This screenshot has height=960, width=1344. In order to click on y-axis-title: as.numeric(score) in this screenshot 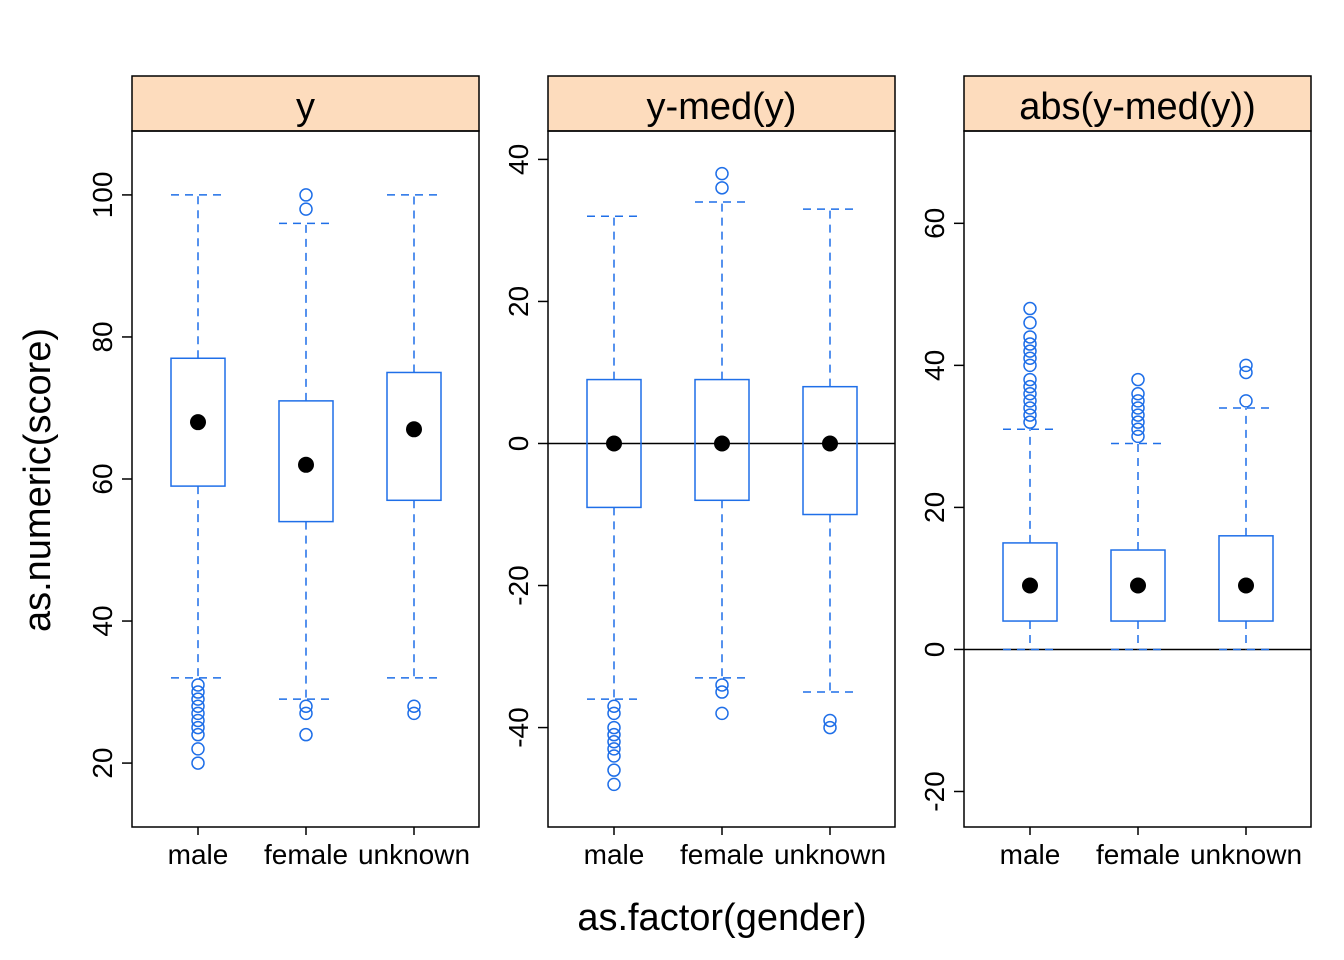, I will do `click(38, 480)`.